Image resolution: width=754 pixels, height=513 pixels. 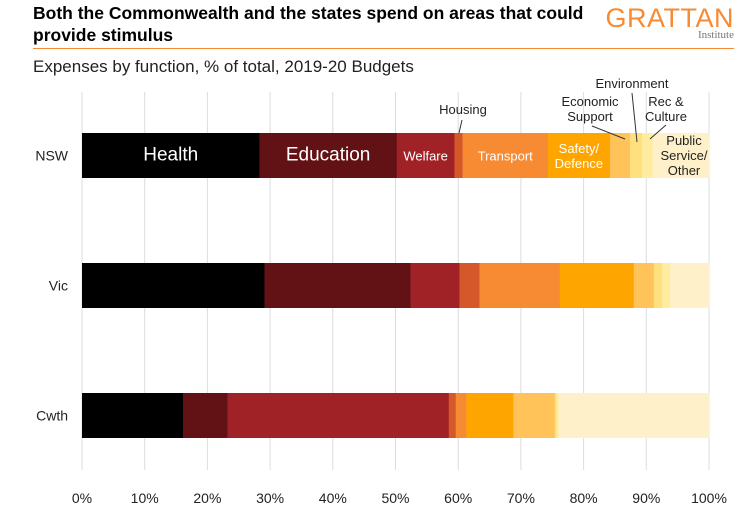 I want to click on x-tick-label: 80%, so click(x=584, y=498).